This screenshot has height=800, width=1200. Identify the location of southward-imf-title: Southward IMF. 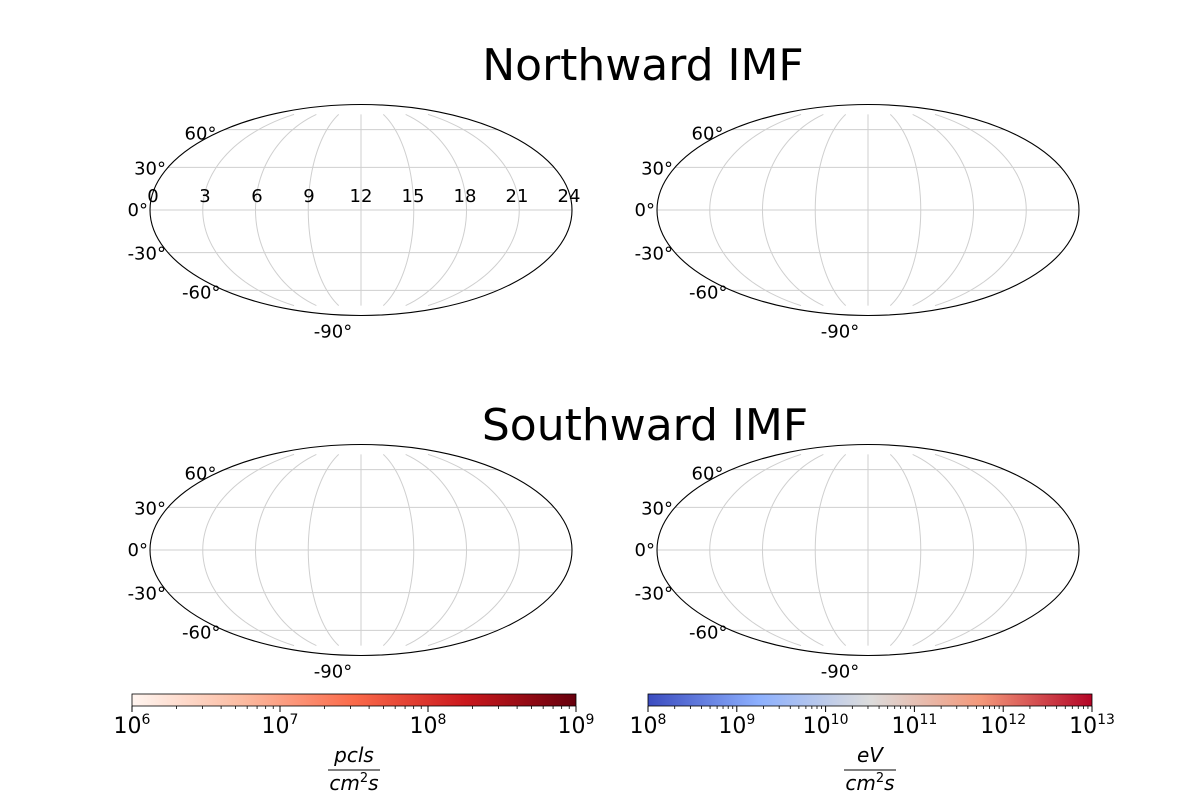
(645, 425).